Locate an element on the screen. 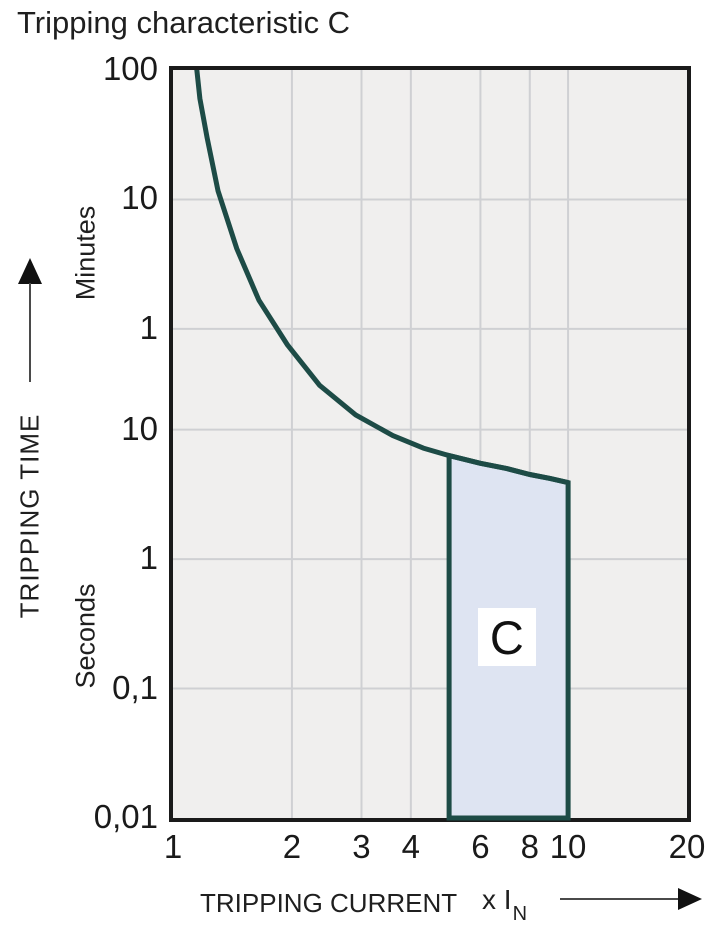  y-tick-label-0,1: 0,1 is located at coordinates (135, 687).